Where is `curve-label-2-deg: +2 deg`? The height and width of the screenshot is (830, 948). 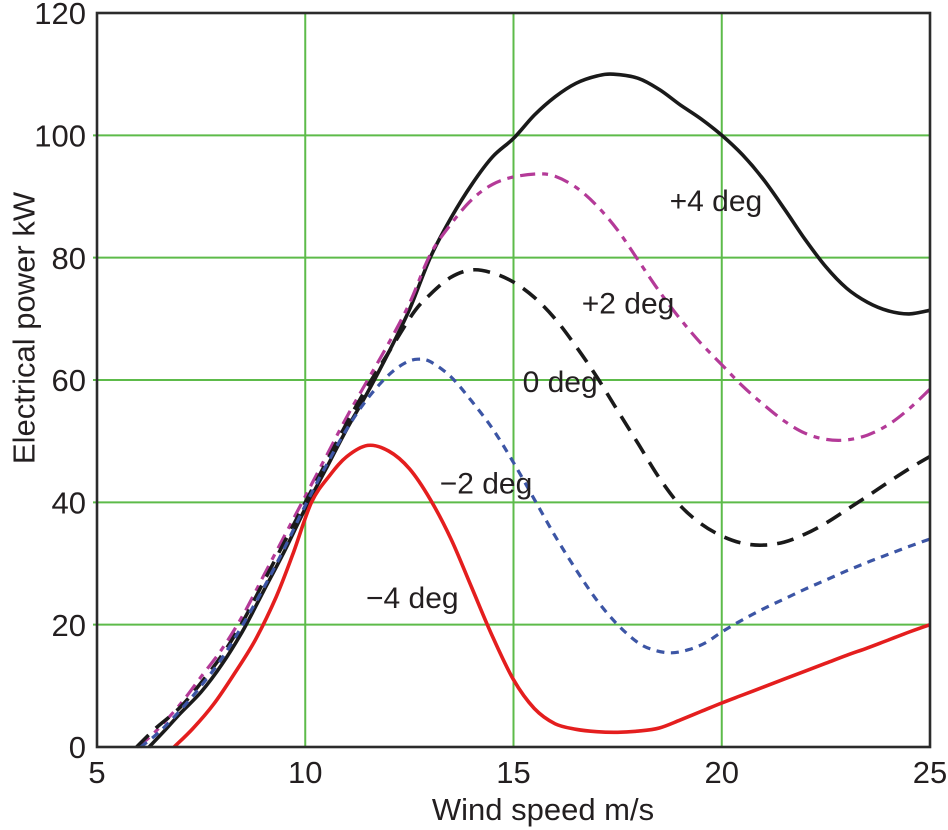
curve-label-2-deg: +2 deg is located at coordinates (628, 304).